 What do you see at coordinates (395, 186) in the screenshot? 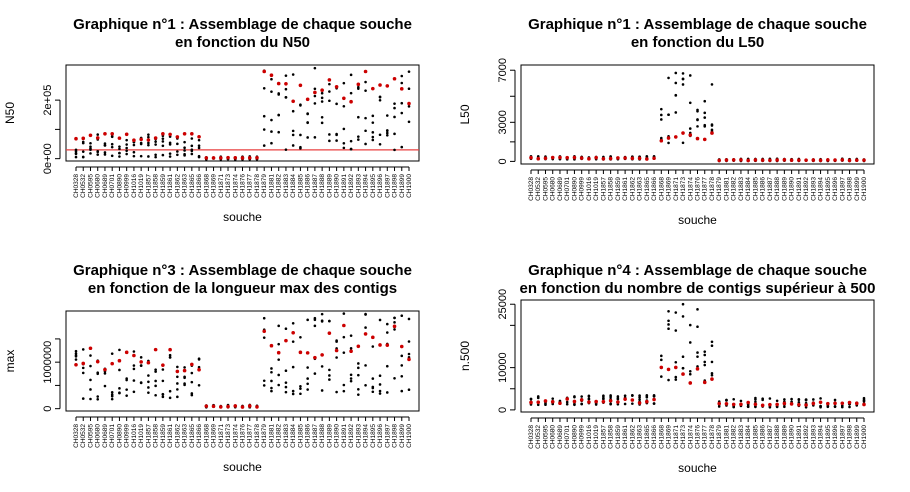
I see `x-tick-label: CH1898` at bounding box center [395, 186].